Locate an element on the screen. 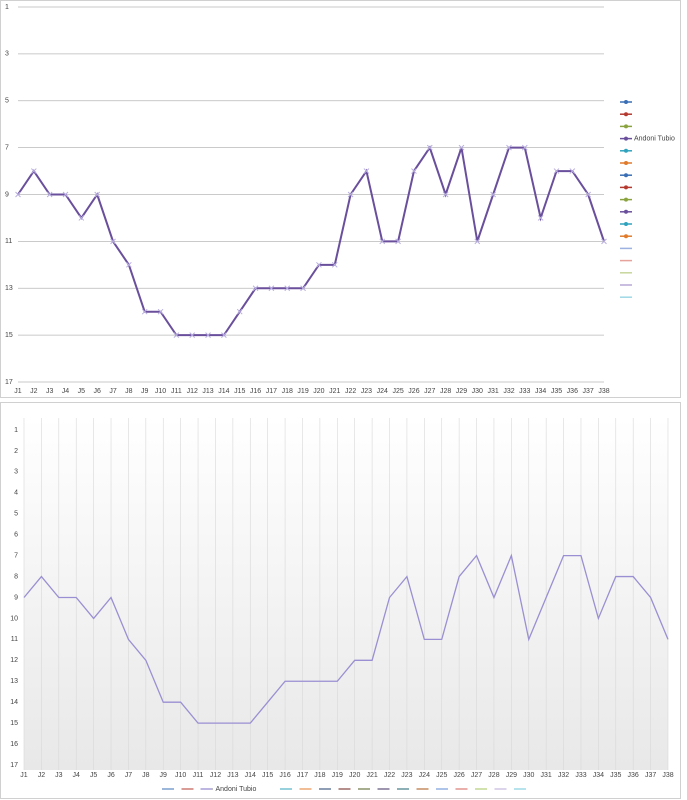 Image resolution: width=687 pixels, height=800 pixels. y-tick-label: 7 is located at coordinates (7, 147).